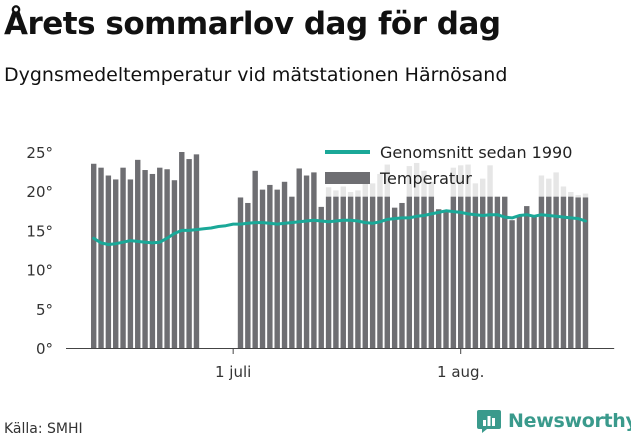 Image resolution: width=631 pixels, height=439 pixels. Describe the element at coordinates (233, 372) in the screenshot. I see `x-tick-label: 1 juli` at that location.